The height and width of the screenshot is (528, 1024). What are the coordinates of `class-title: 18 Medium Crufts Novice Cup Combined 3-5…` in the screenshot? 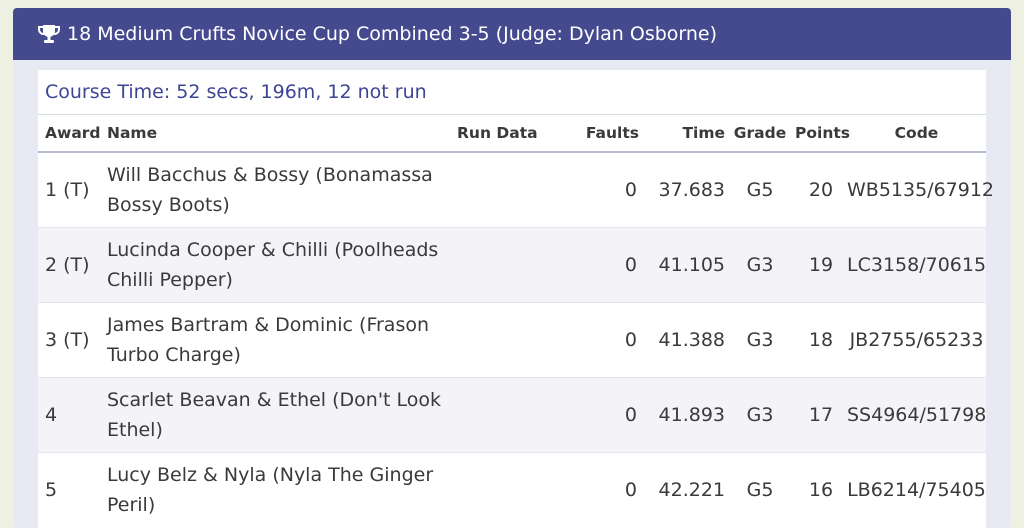 It's located at (392, 34).